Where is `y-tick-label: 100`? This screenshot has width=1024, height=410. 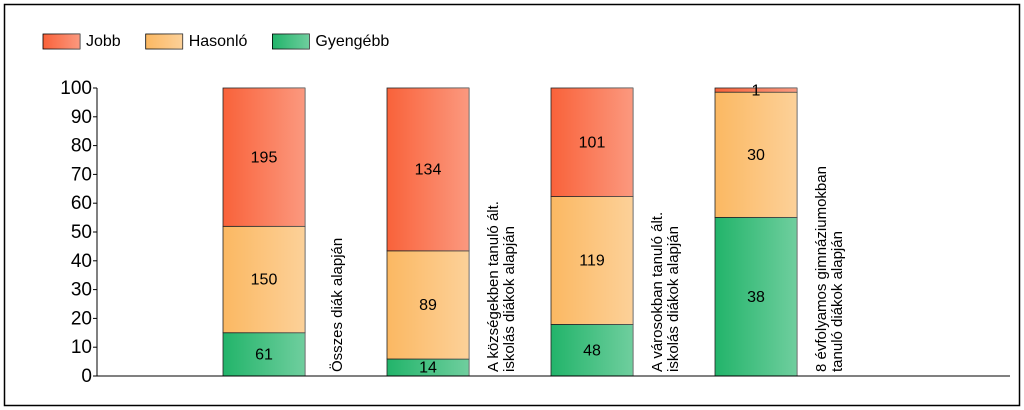 y-tick-label: 100 is located at coordinates (76, 88).